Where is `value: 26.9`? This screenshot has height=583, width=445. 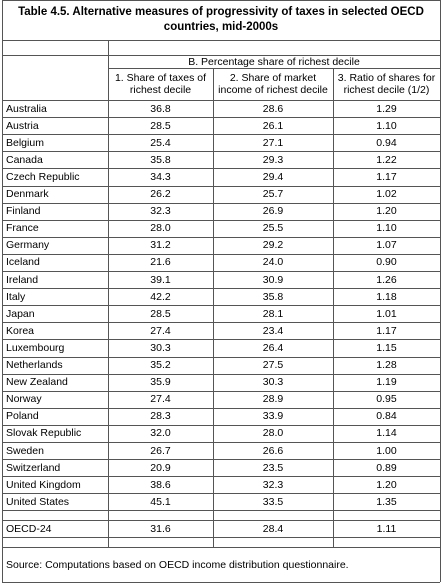
value: 26.9 is located at coordinates (273, 211).